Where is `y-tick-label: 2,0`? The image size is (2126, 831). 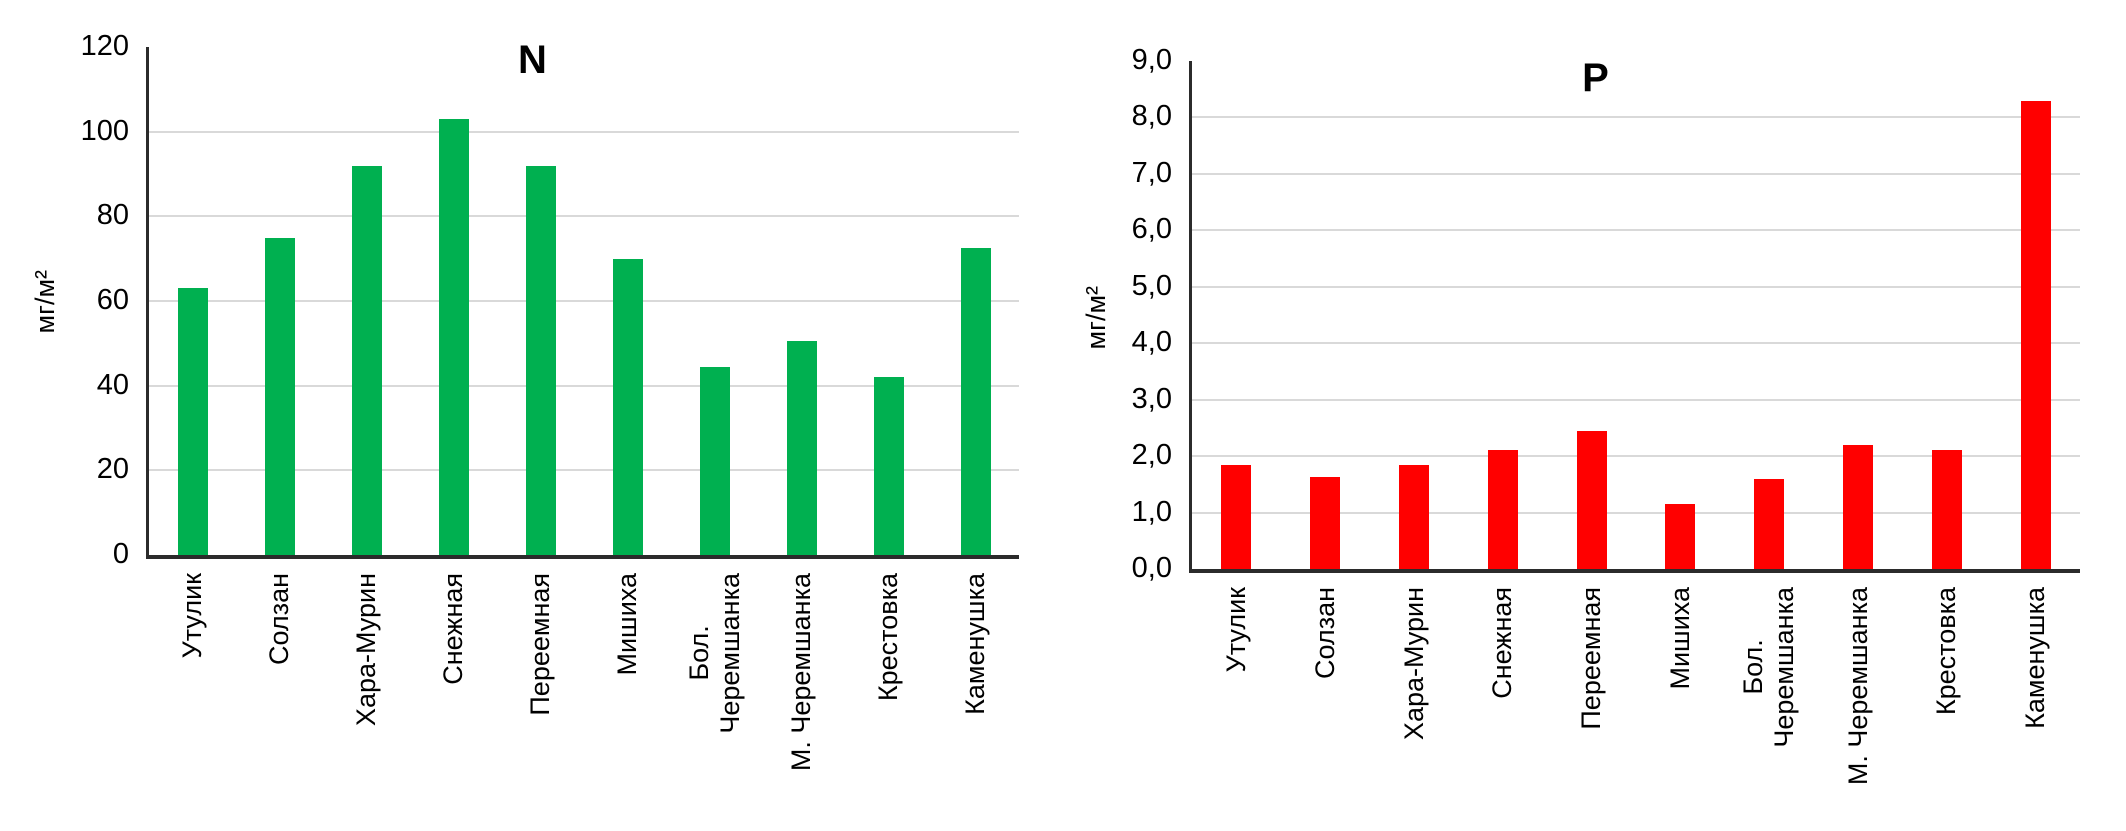 y-tick-label: 2,0 is located at coordinates (1151, 455).